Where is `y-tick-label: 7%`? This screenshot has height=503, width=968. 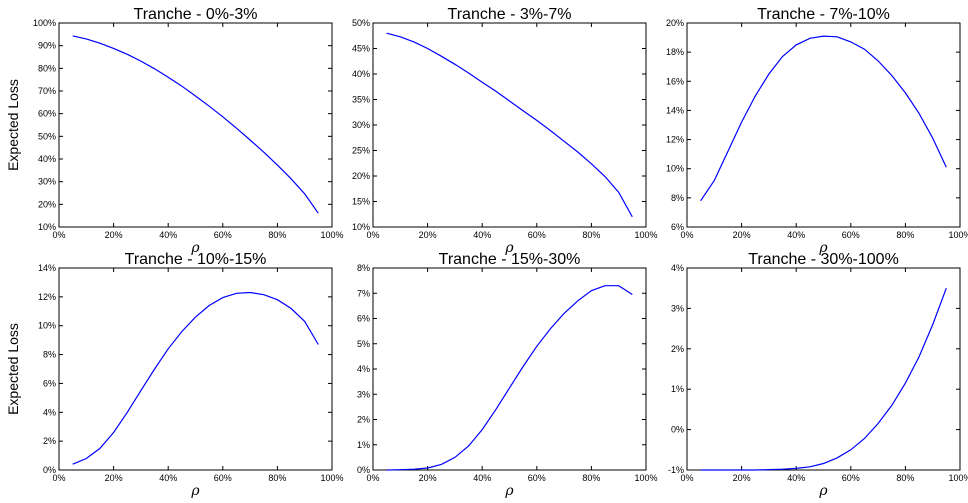
y-tick-label: 7% is located at coordinates (363, 293).